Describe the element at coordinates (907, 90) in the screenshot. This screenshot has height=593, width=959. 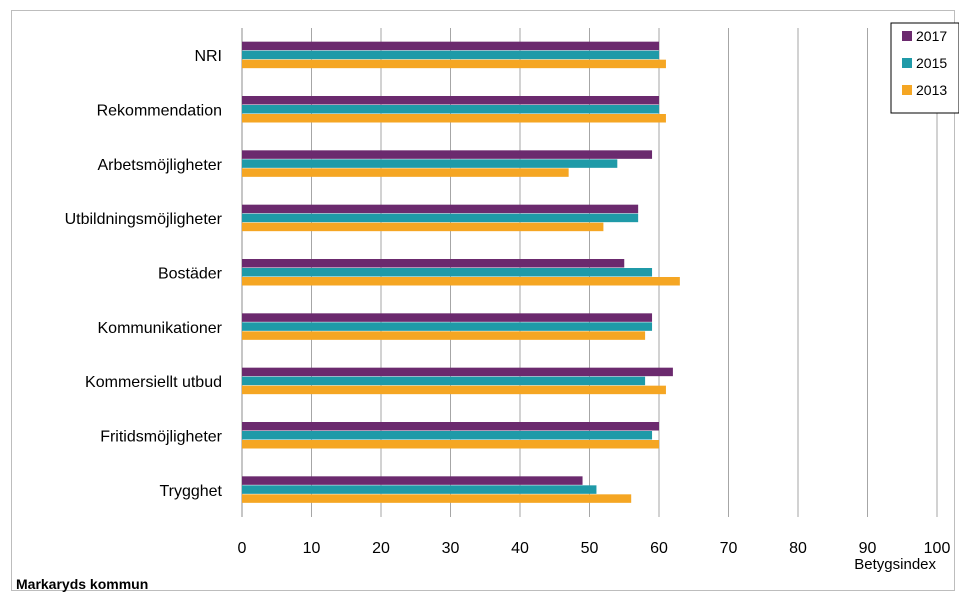
I see `legend-swatch-2013` at that location.